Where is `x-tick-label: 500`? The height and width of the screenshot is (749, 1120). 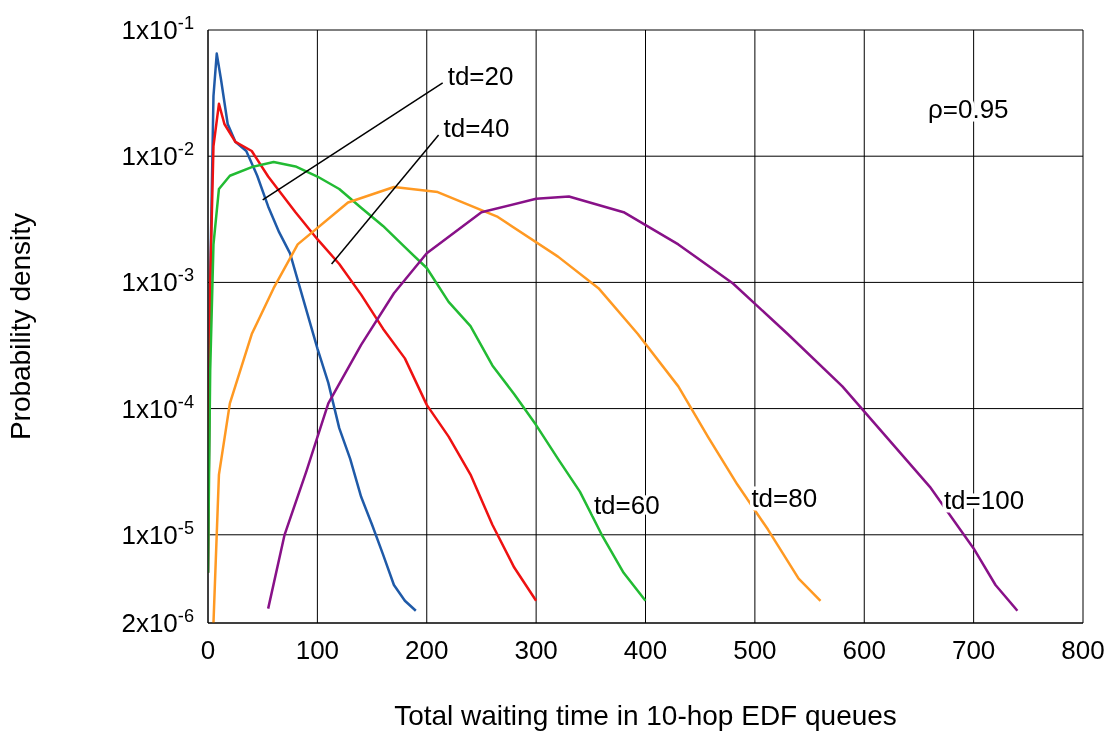
x-tick-label: 500 is located at coordinates (755, 650).